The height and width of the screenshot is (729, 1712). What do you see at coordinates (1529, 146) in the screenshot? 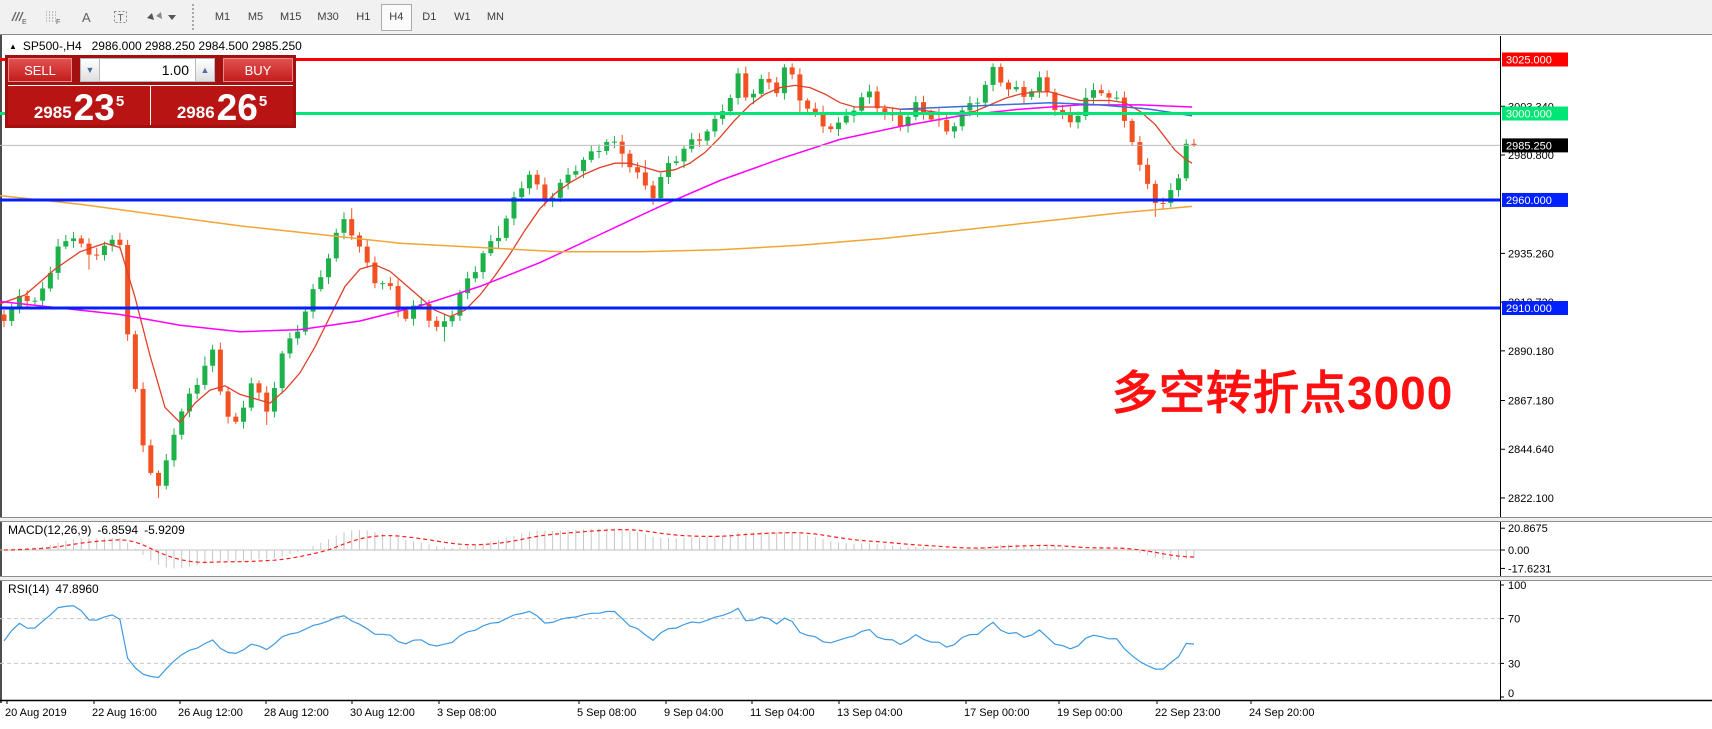
I see `price-badge-label: 2985.250` at bounding box center [1529, 146].